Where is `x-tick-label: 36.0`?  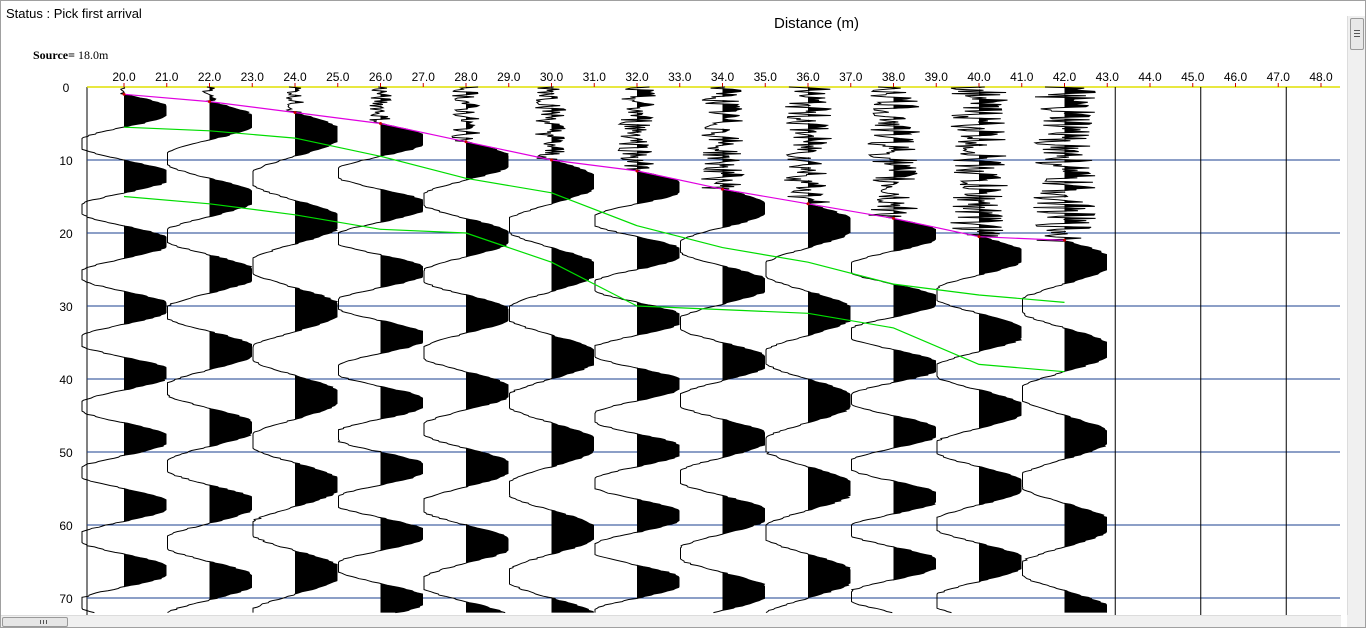
x-tick-label: 36.0 is located at coordinates (808, 77).